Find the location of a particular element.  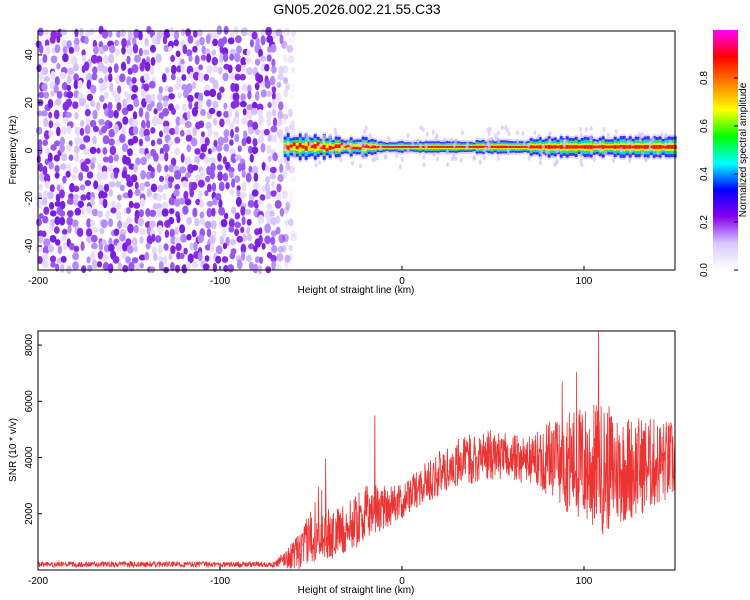

snr-x-tick-label: 0 is located at coordinates (402, 581).